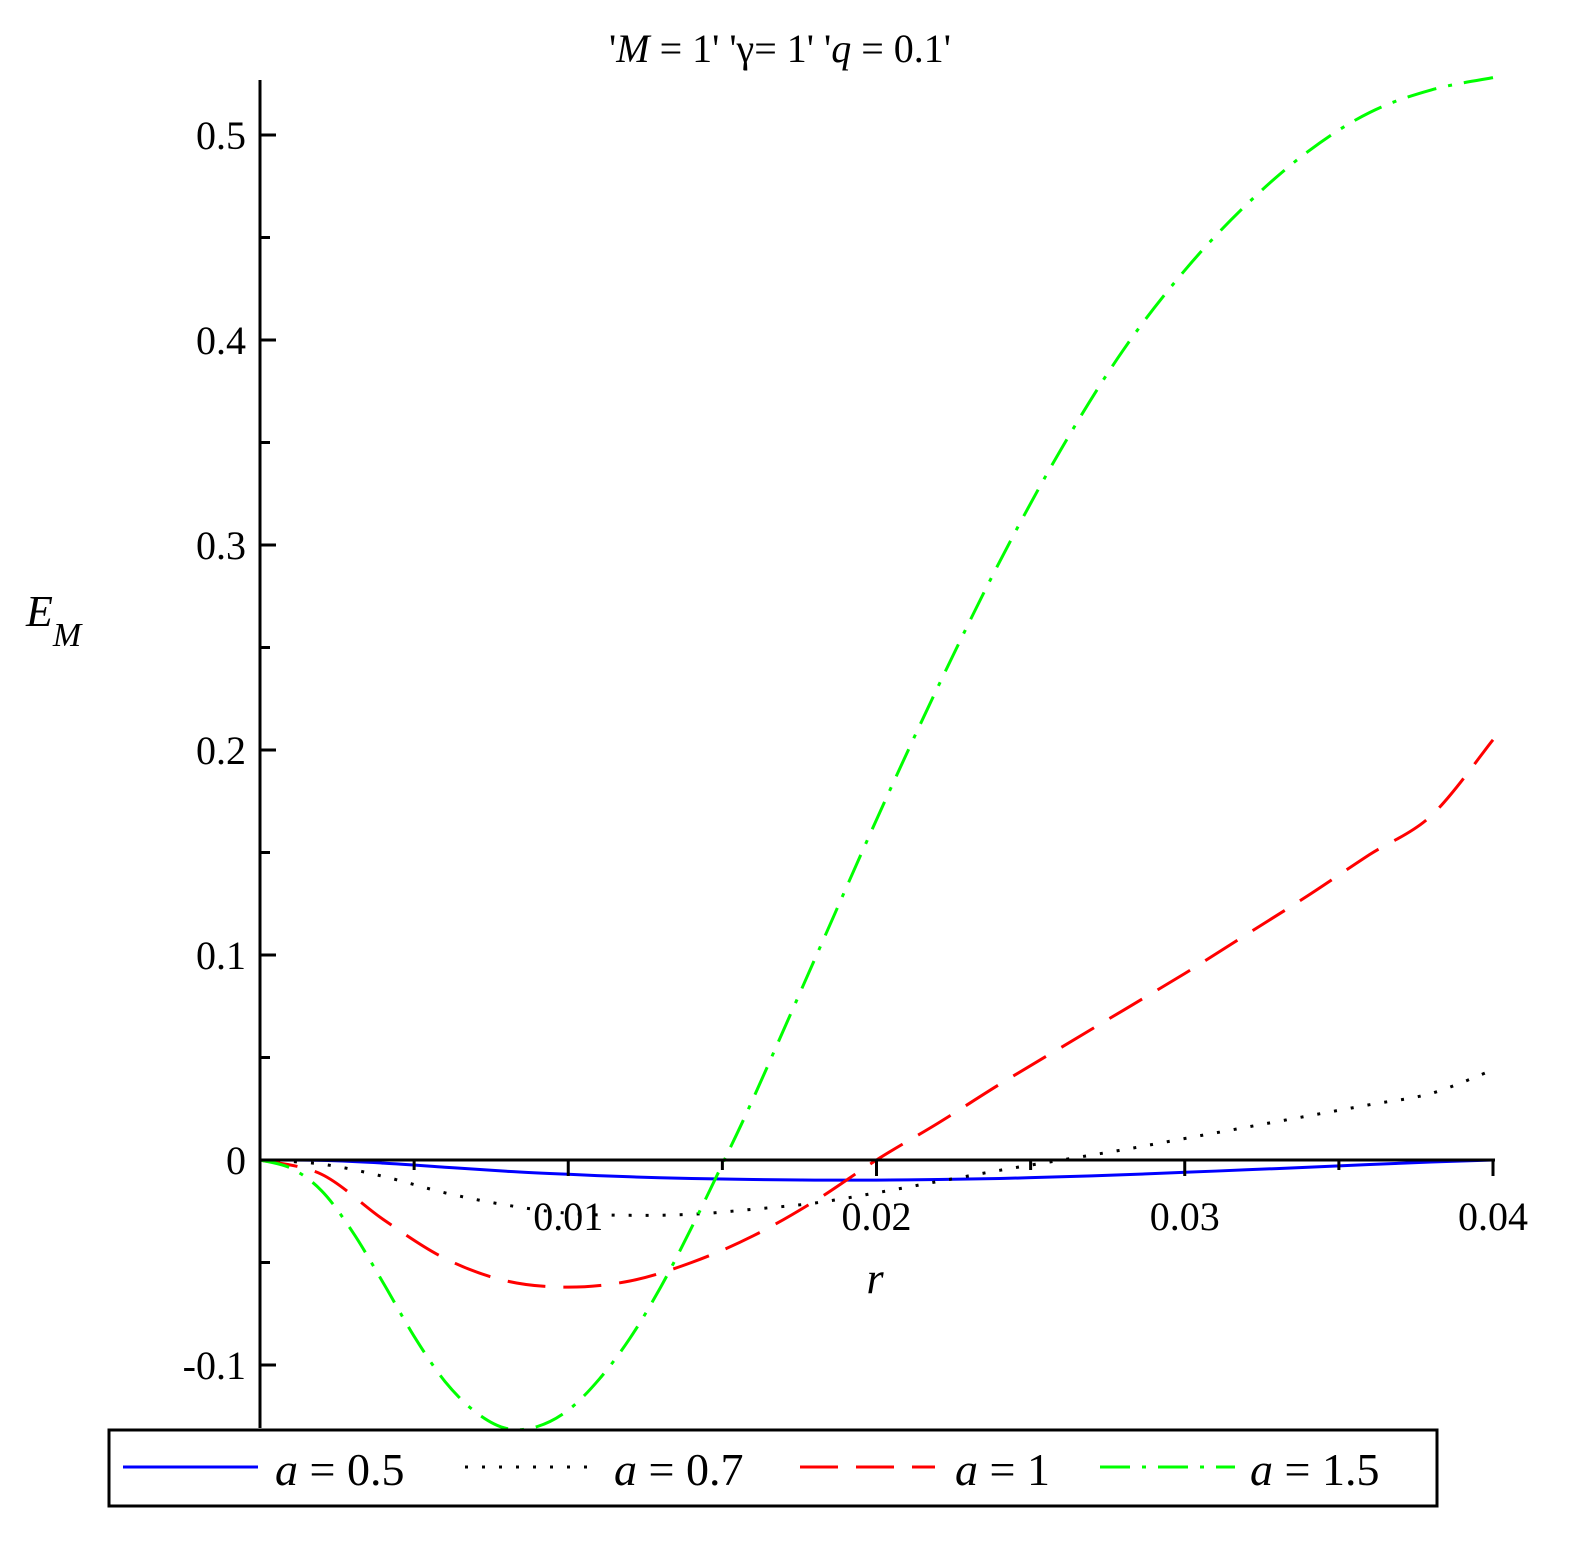  What do you see at coordinates (1002, 1469) in the screenshot?
I see `legend-label-3: a = 1` at bounding box center [1002, 1469].